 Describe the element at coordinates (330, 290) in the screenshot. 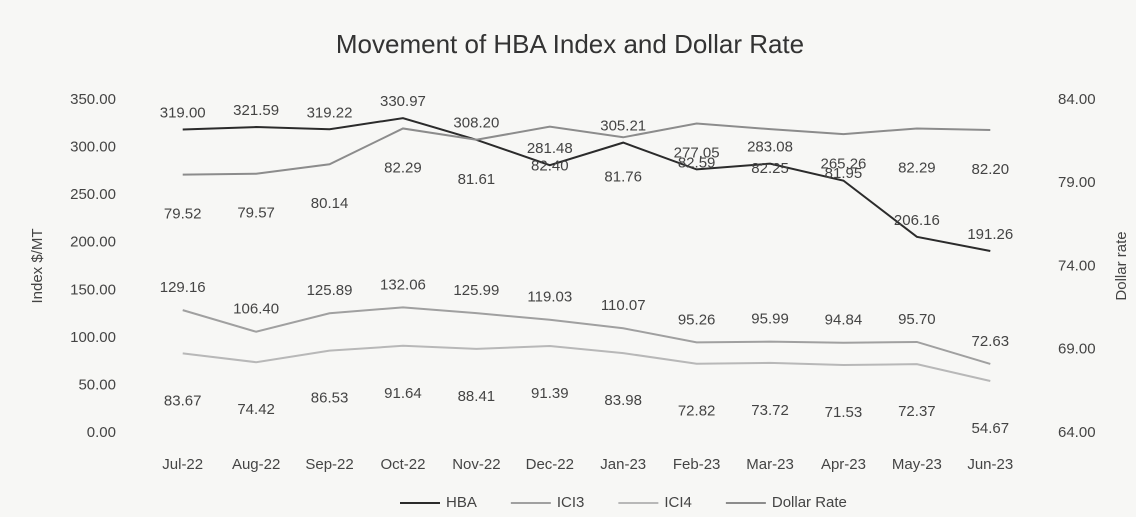

I see `data-label: 125.89` at that location.